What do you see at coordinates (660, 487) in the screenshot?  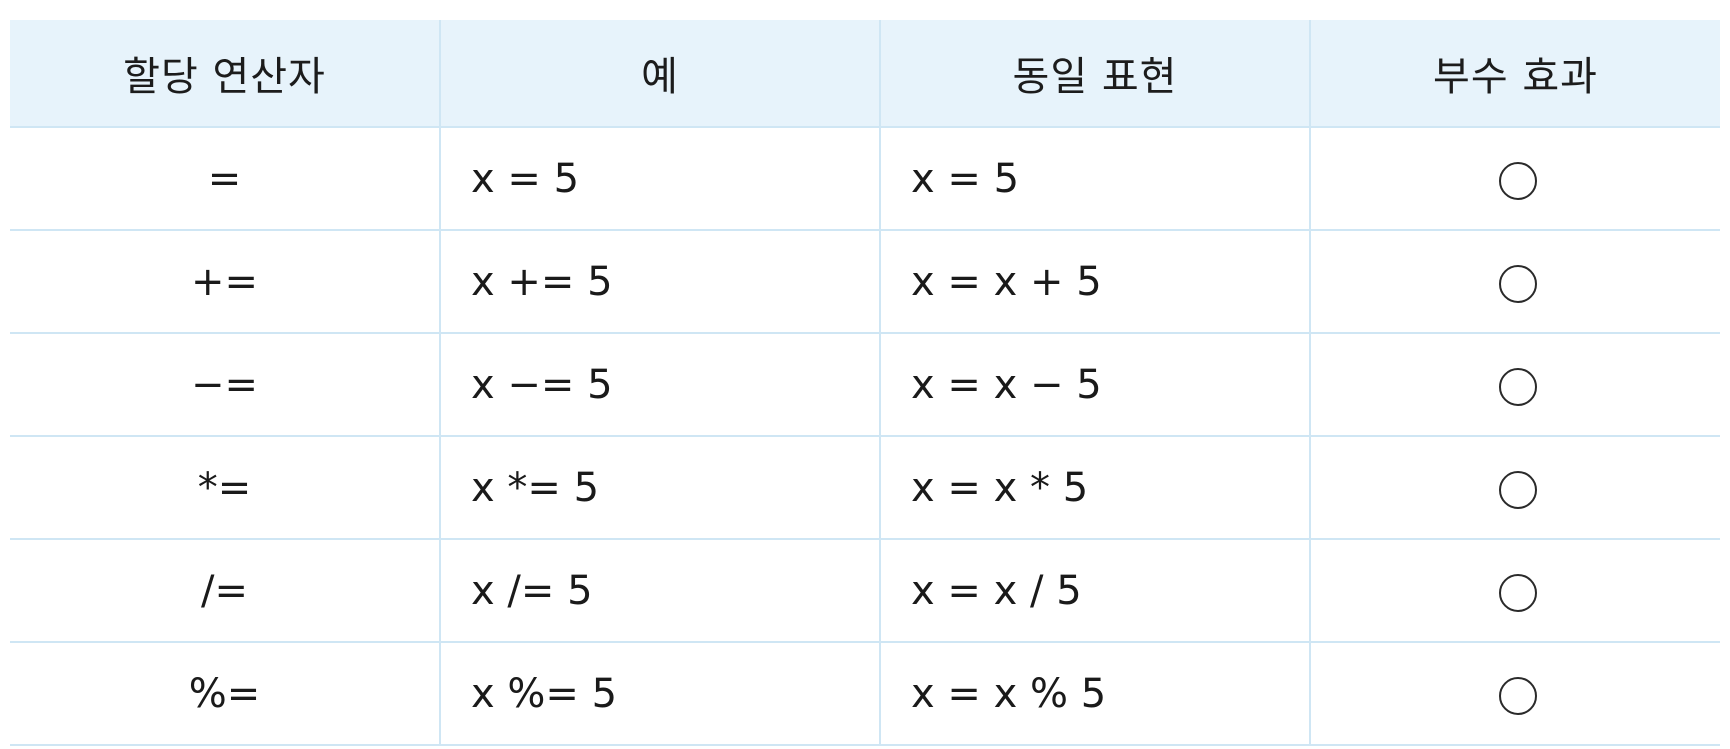 I see `example-cell: x *= 5` at bounding box center [660, 487].